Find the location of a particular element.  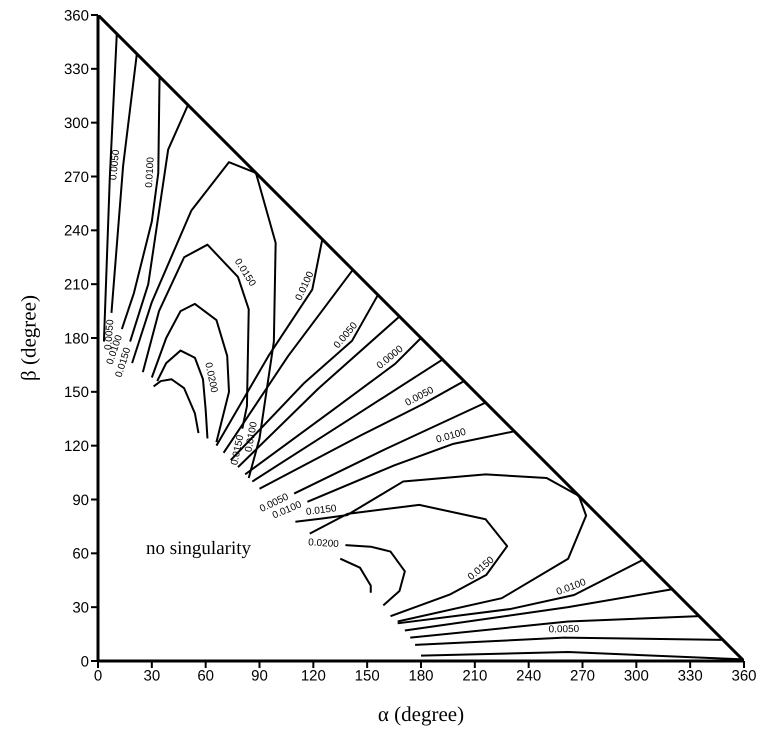

y-tick-label: 330 is located at coordinates (76, 69).